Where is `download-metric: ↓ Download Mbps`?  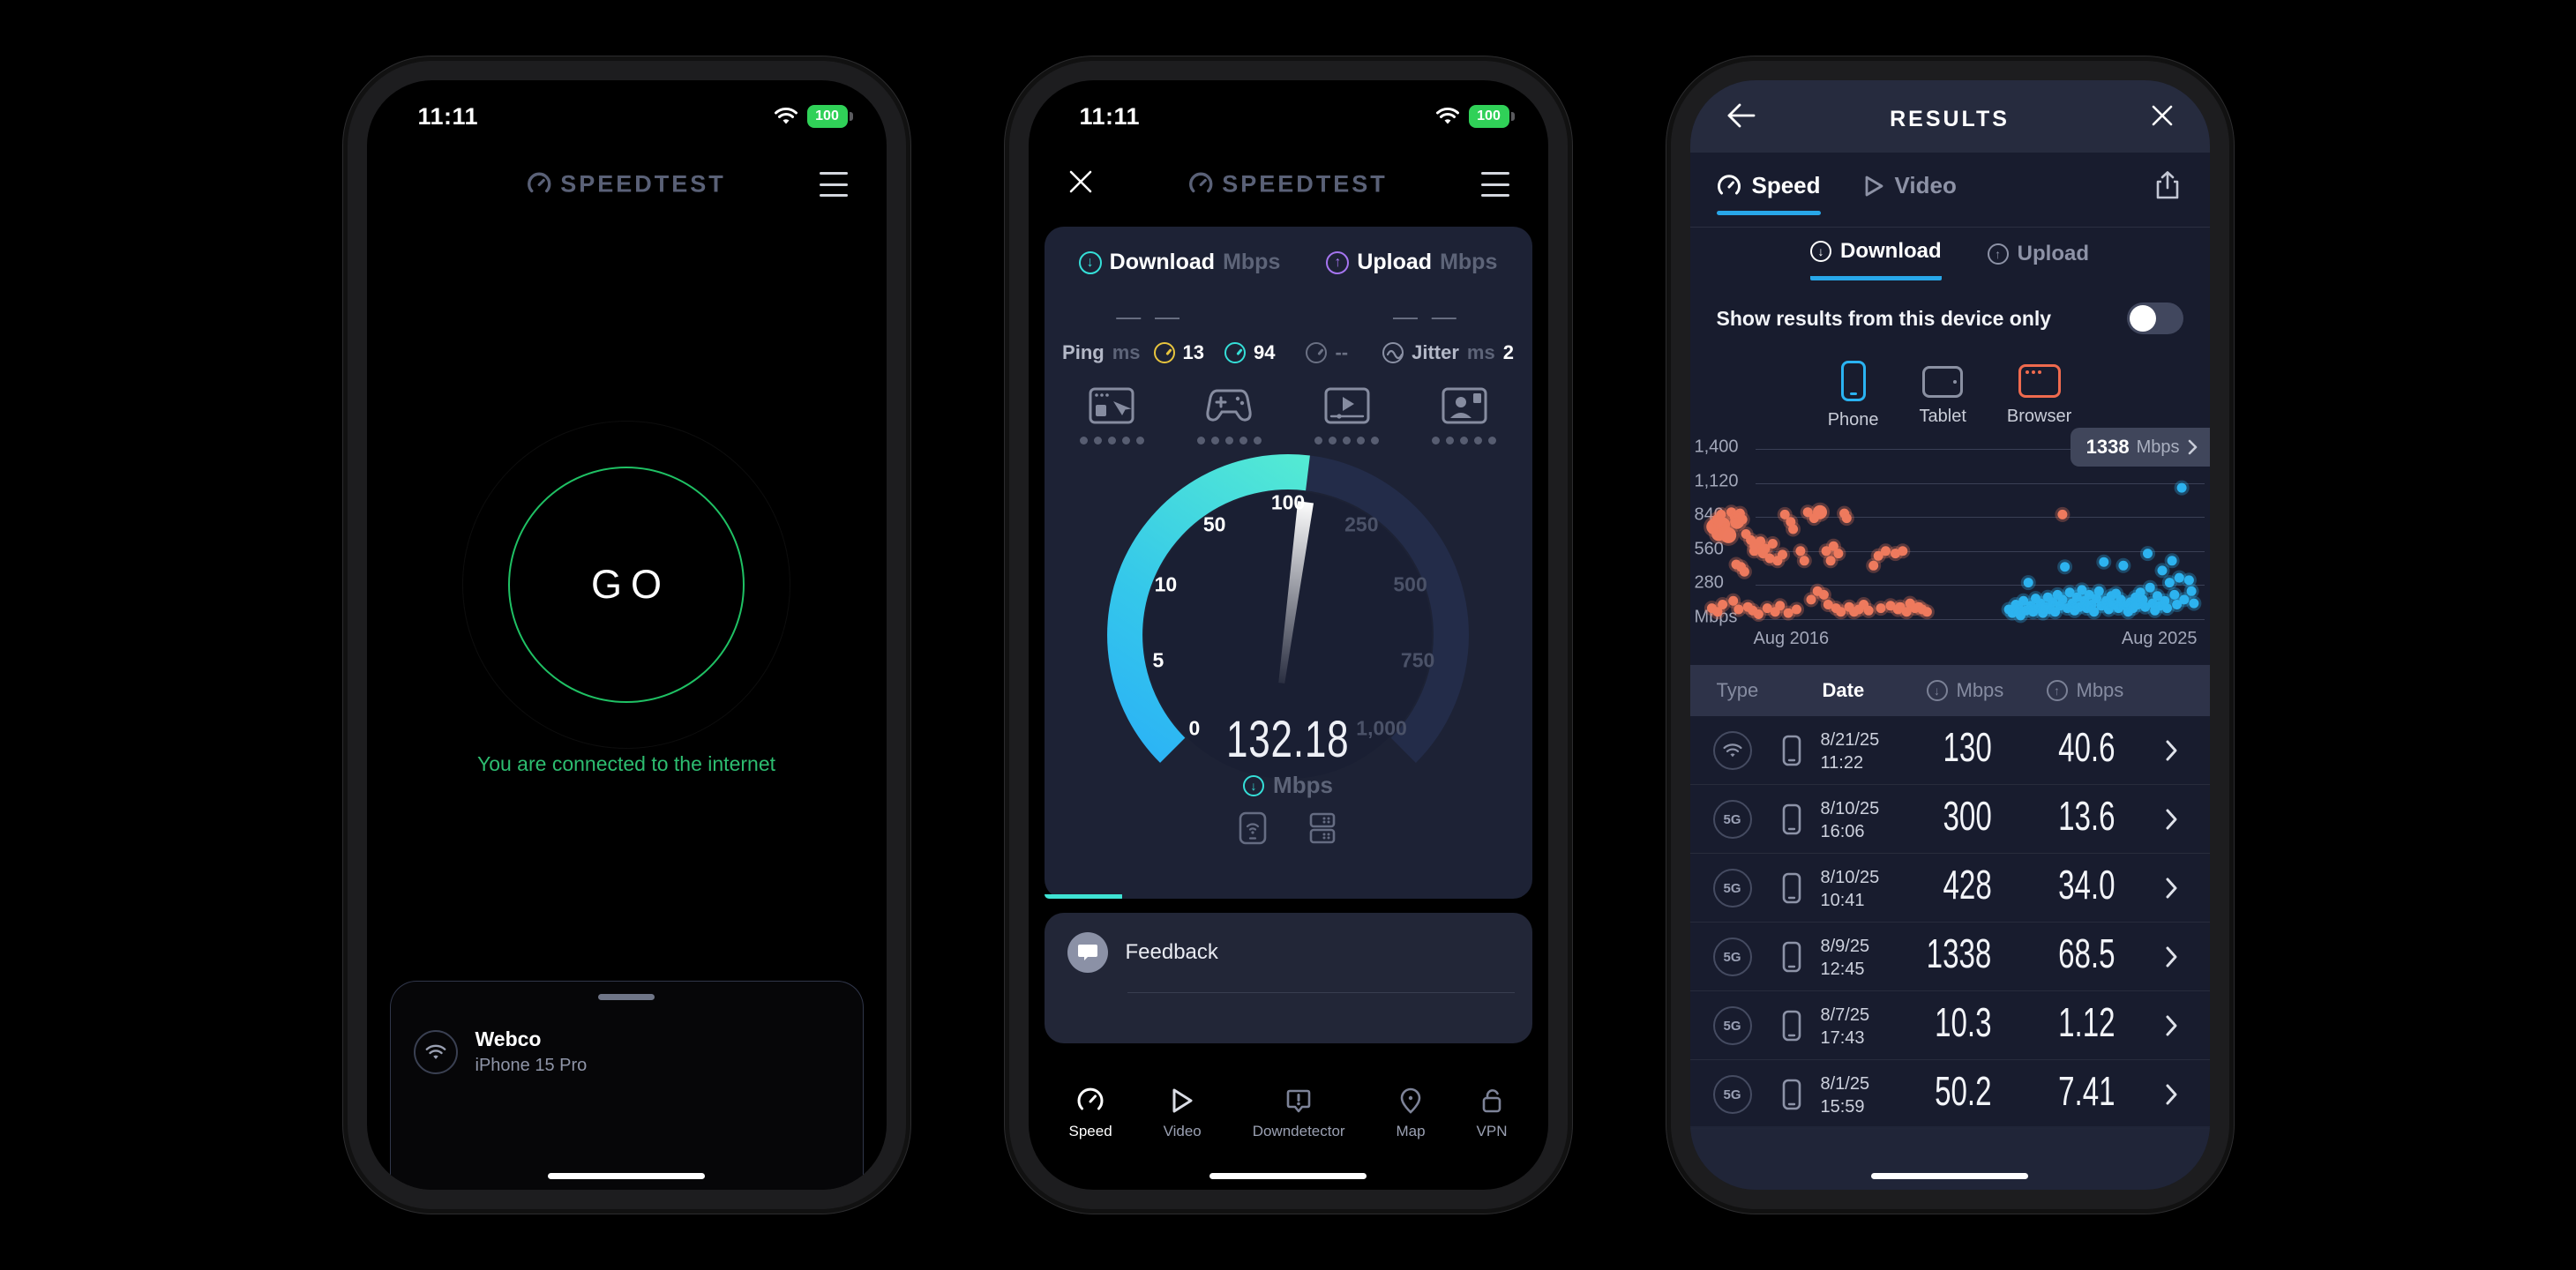 download-metric: ↓ Download Mbps is located at coordinates (1179, 262).